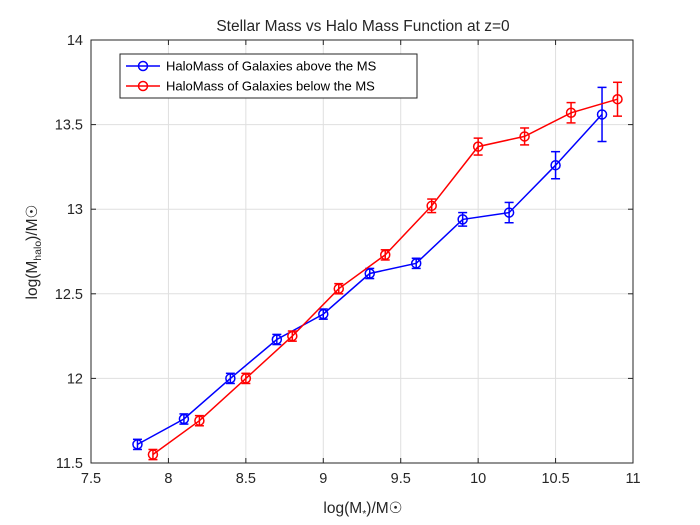 The image size is (700, 525). Describe the element at coordinates (323, 479) in the screenshot. I see `x-tick-label: 9` at that location.